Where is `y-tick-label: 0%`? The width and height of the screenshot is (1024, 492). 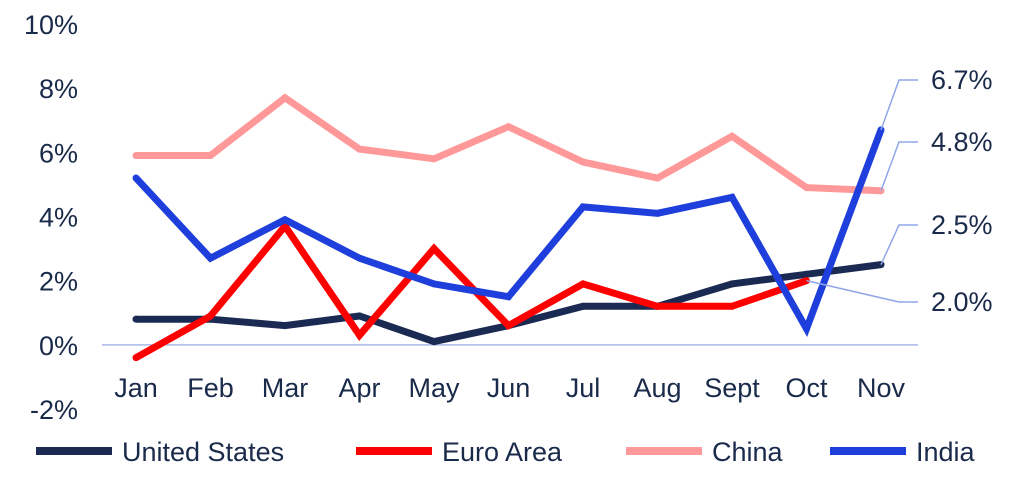
y-tick-label: 0% is located at coordinates (58, 346).